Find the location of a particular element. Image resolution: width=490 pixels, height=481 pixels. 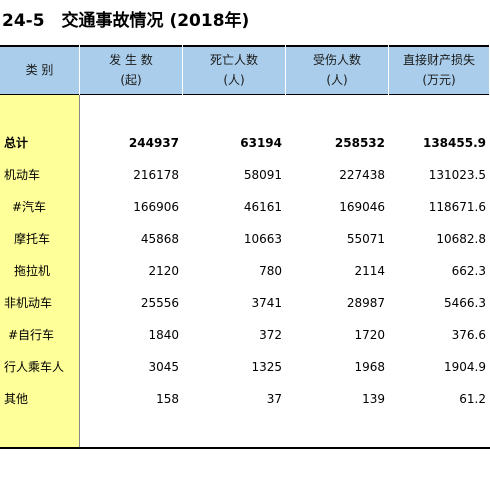

cell-value: 46161 is located at coordinates (262, 207).